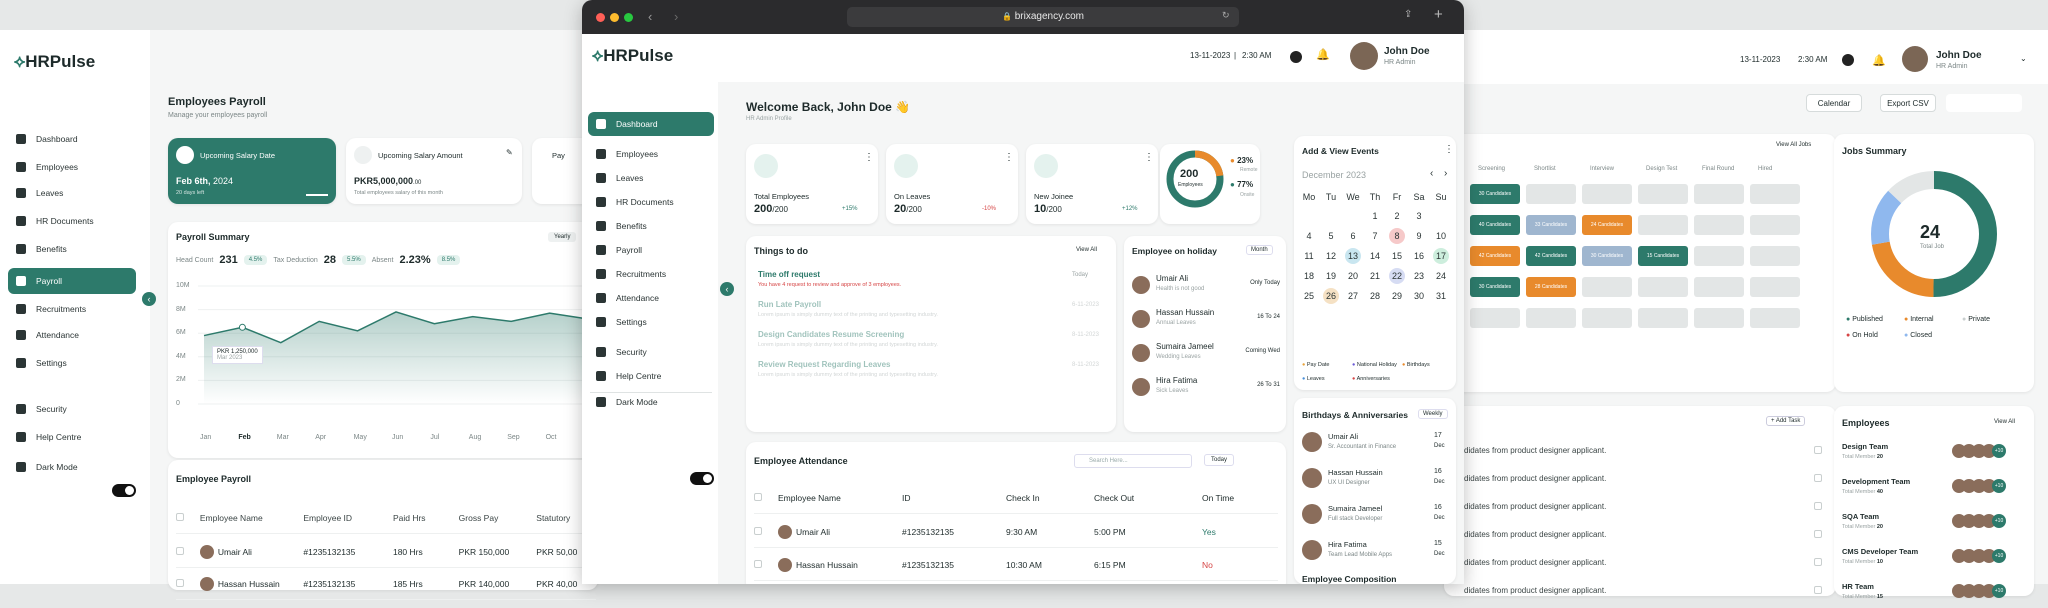  What do you see at coordinates (1551, 225) in the screenshot?
I see `pipeline-cell: 33 Candidates` at bounding box center [1551, 225].